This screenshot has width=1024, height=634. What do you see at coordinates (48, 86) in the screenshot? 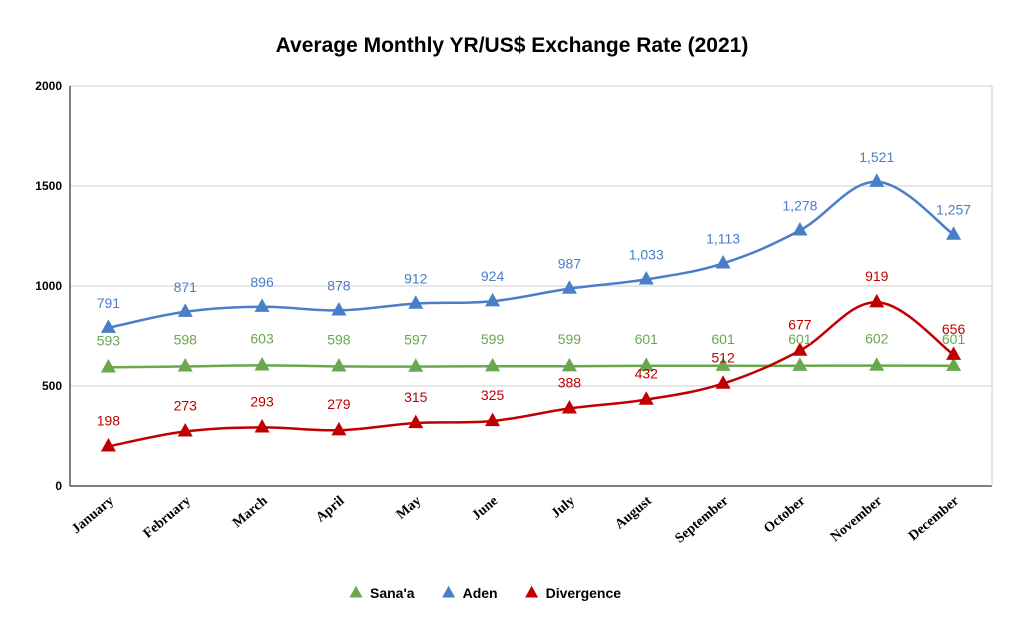
I see `y-tick-label: 2000` at bounding box center [48, 86].